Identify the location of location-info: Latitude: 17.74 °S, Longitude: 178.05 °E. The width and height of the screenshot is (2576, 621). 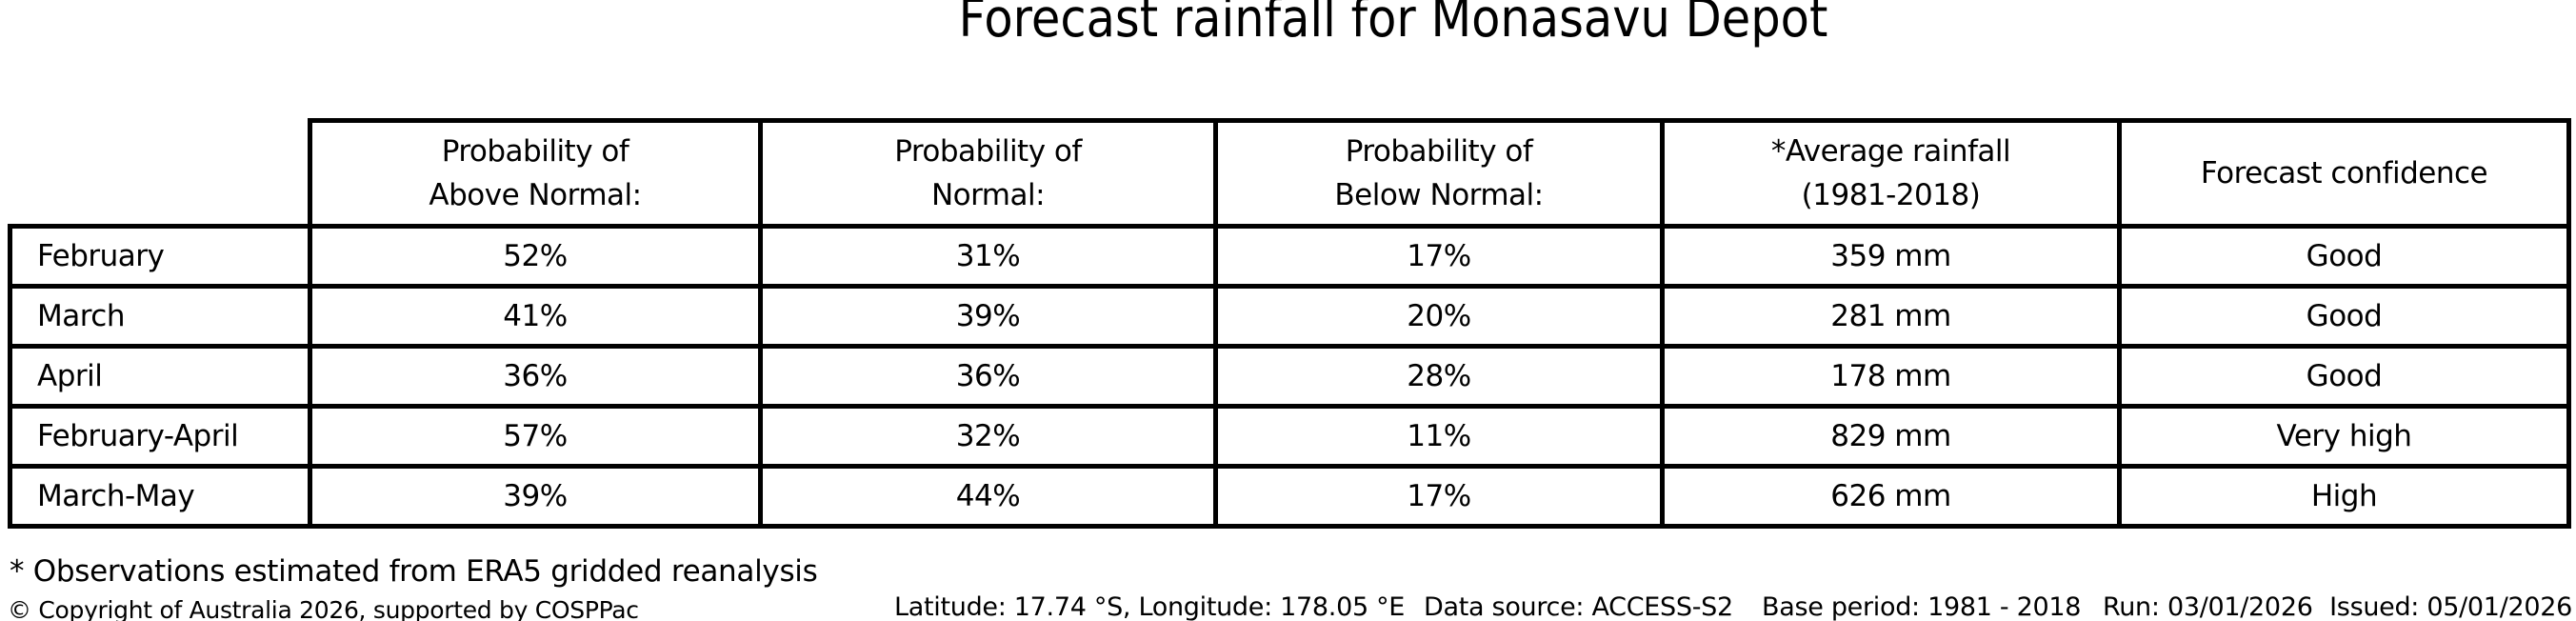
(1150, 607).